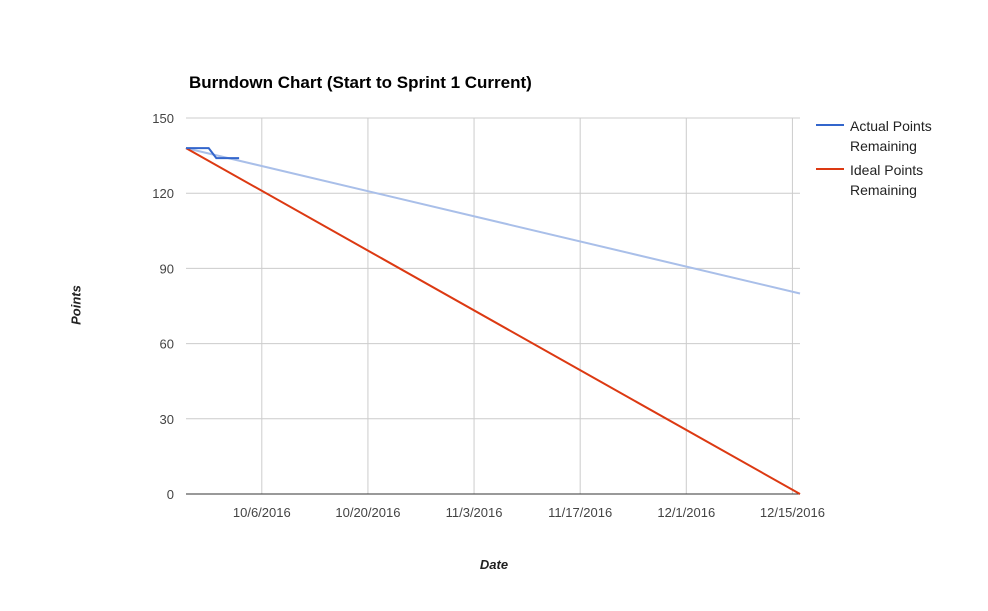  Describe the element at coordinates (686, 512) in the screenshot. I see `x-tick-label: 12/1/2016` at that location.